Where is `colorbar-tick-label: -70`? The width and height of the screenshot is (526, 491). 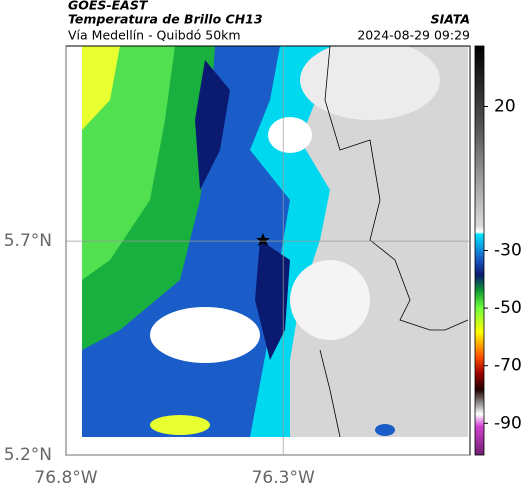
colorbar-tick-label: -70 is located at coordinates (508, 366).